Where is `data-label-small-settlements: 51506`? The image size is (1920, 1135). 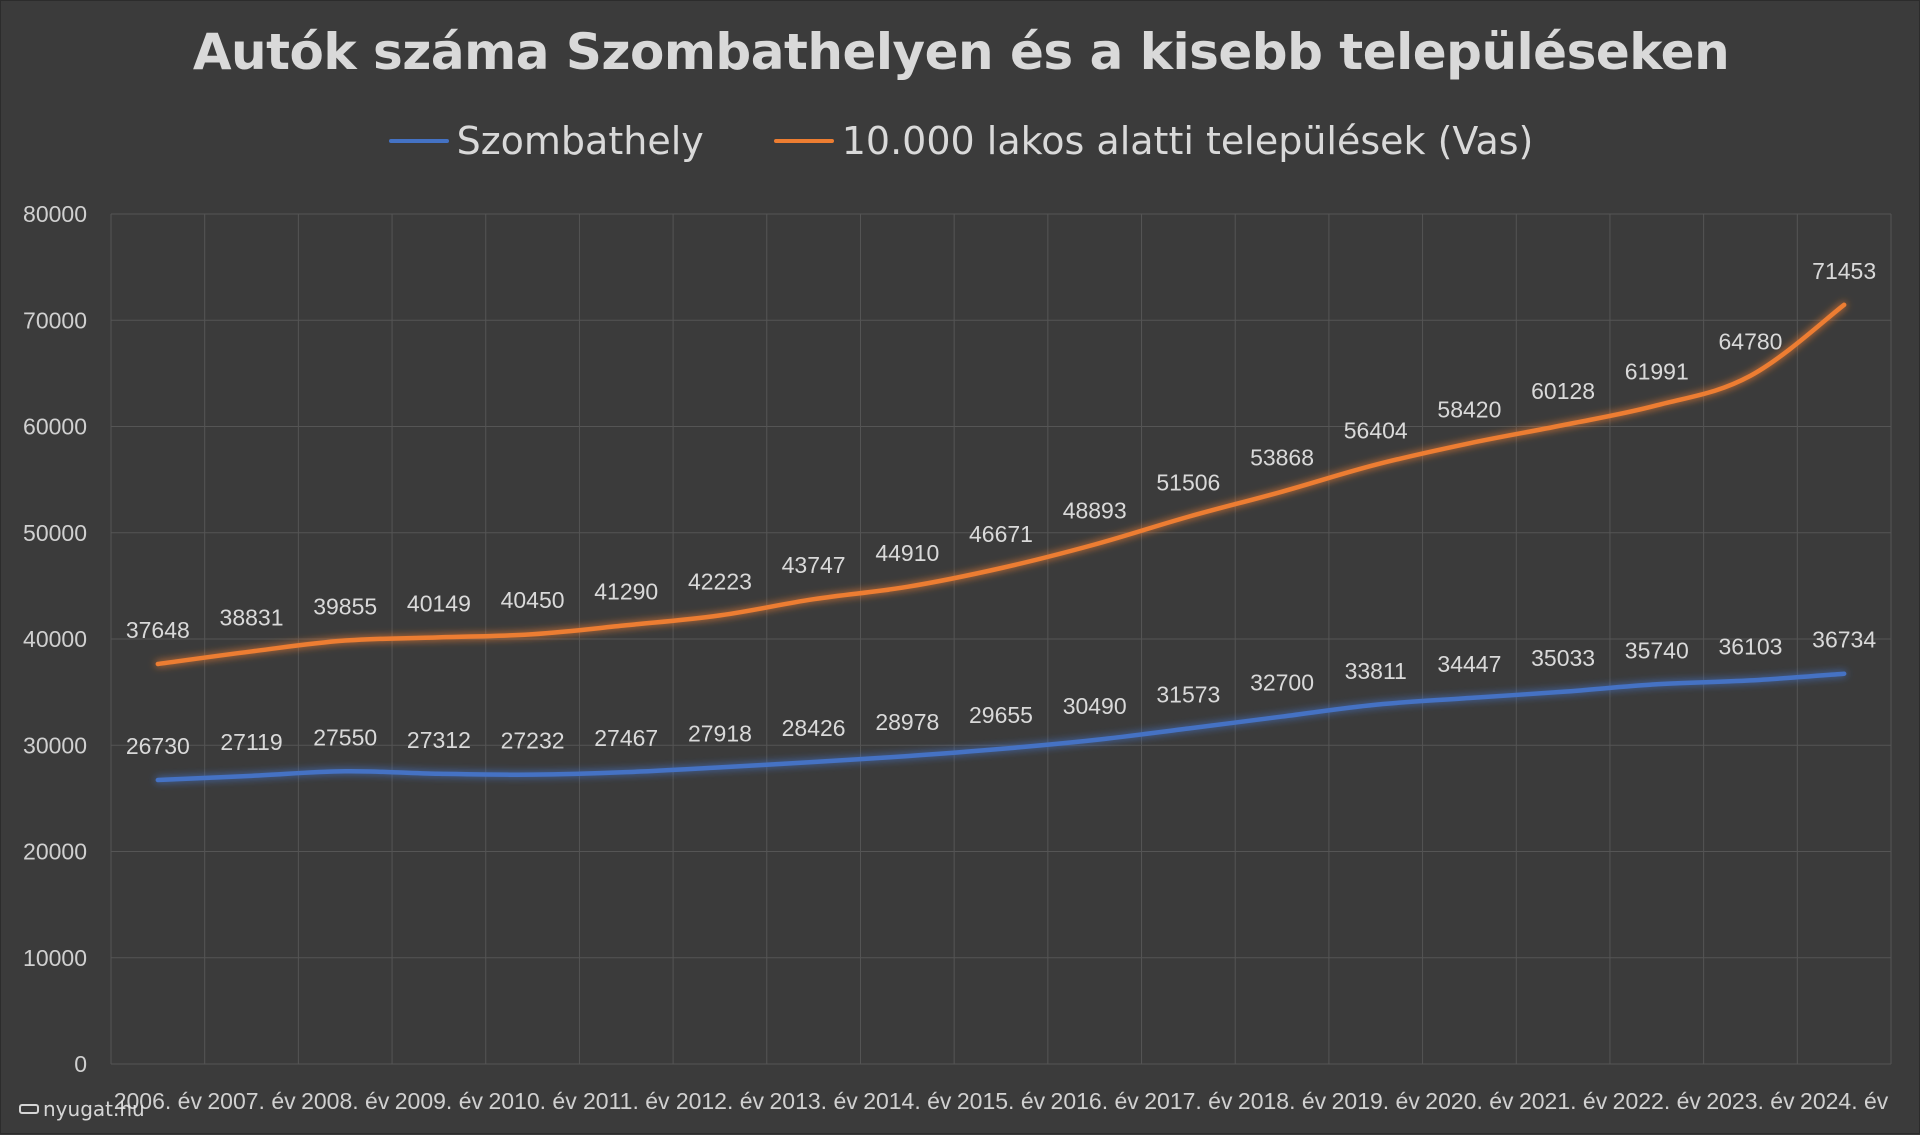 data-label-small-settlements: 51506 is located at coordinates (1188, 483).